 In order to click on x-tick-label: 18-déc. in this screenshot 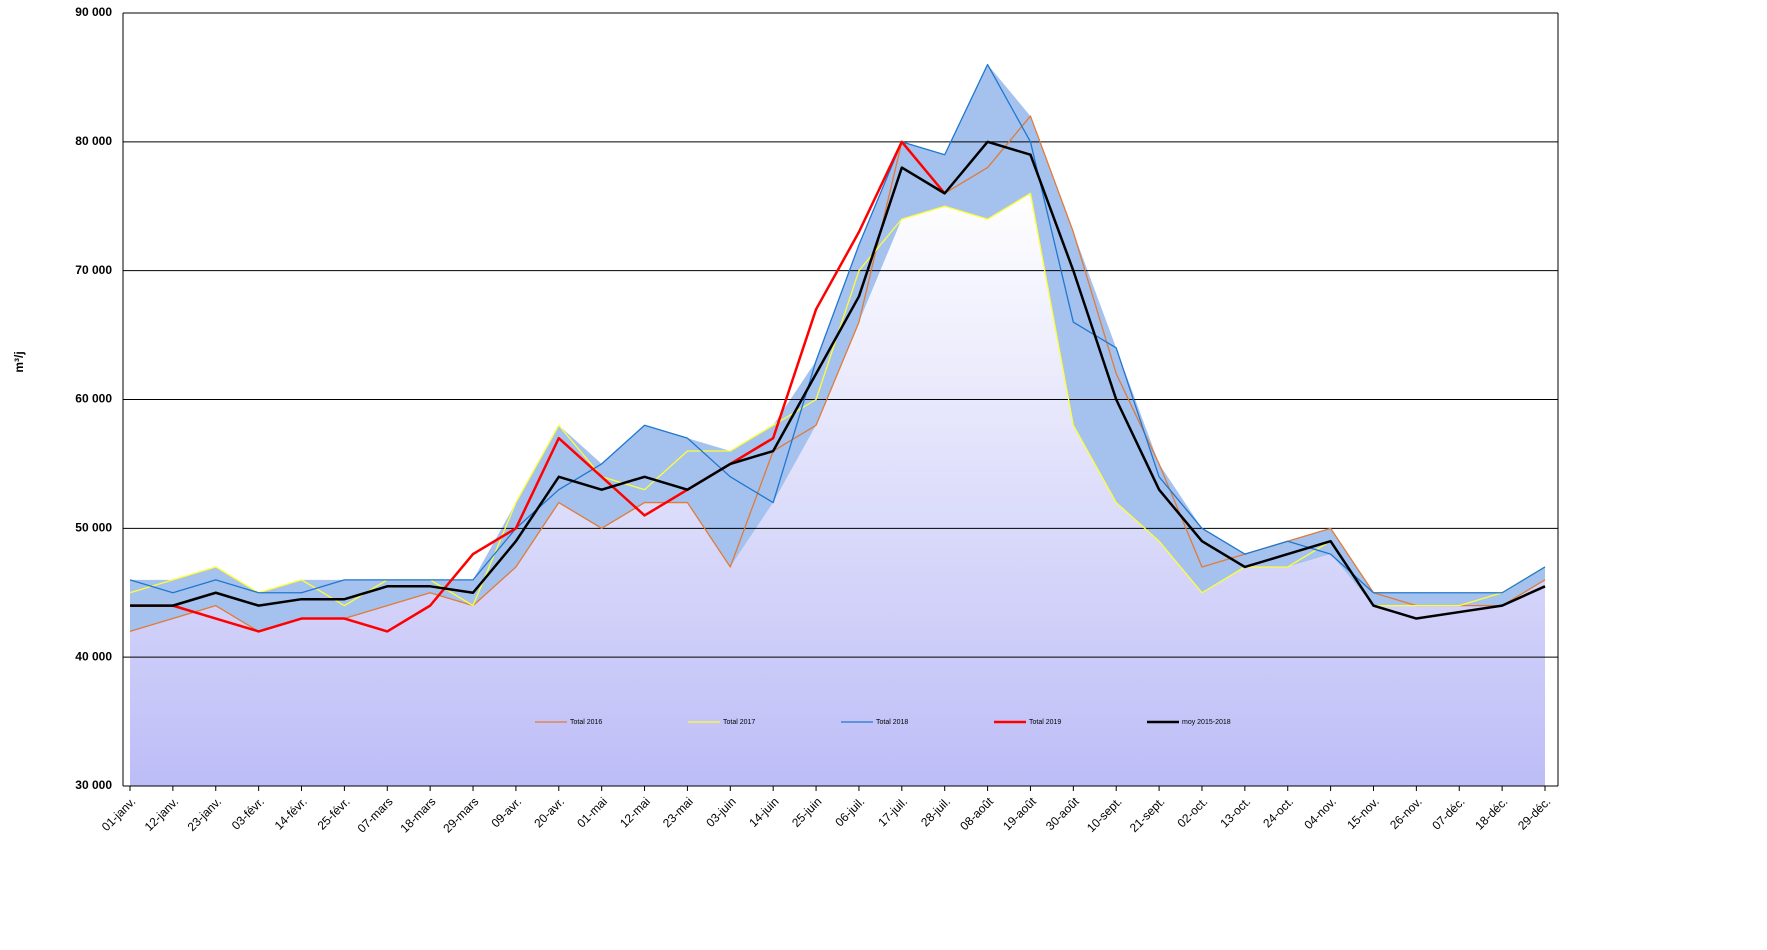, I will do `click(1491, 813)`.